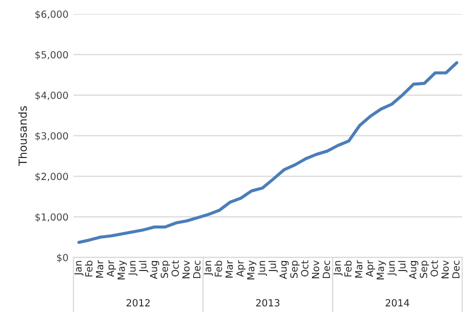  What do you see at coordinates (268, 302) in the screenshot?
I see `text: 2013` at bounding box center [268, 302].